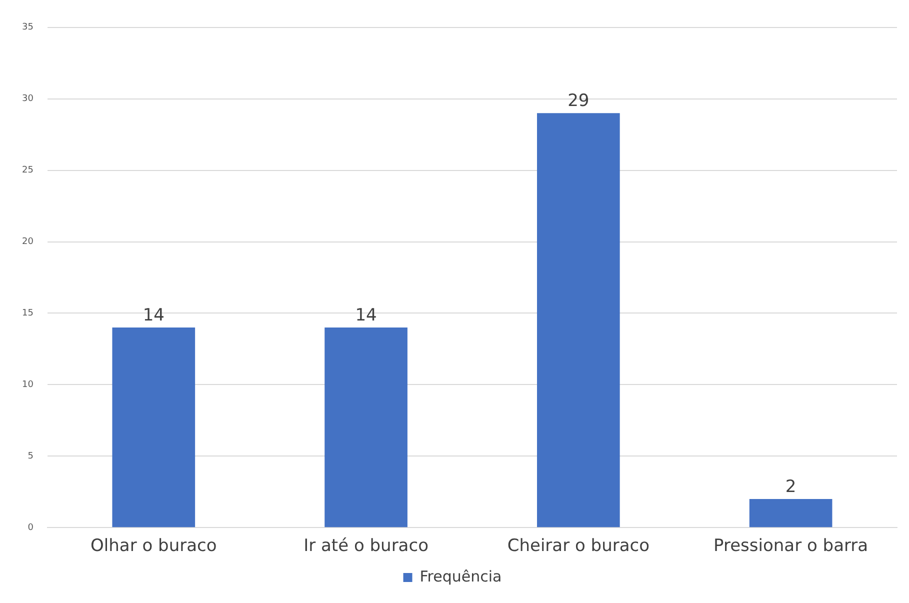  What do you see at coordinates (153, 546) in the screenshot?
I see `x-tick-label: Olhar o buraco` at bounding box center [153, 546].